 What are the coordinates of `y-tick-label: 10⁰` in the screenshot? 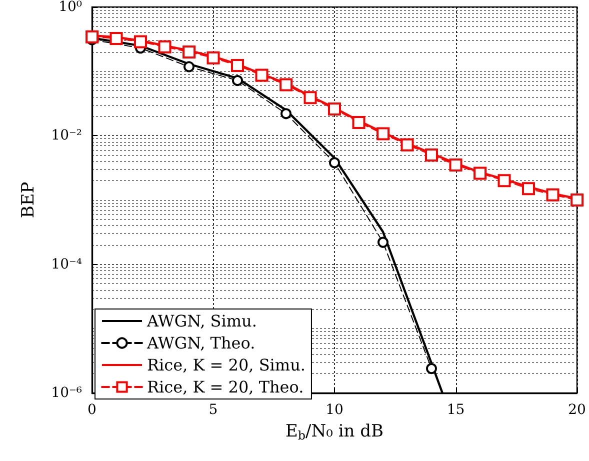 It's located at (70, 7).